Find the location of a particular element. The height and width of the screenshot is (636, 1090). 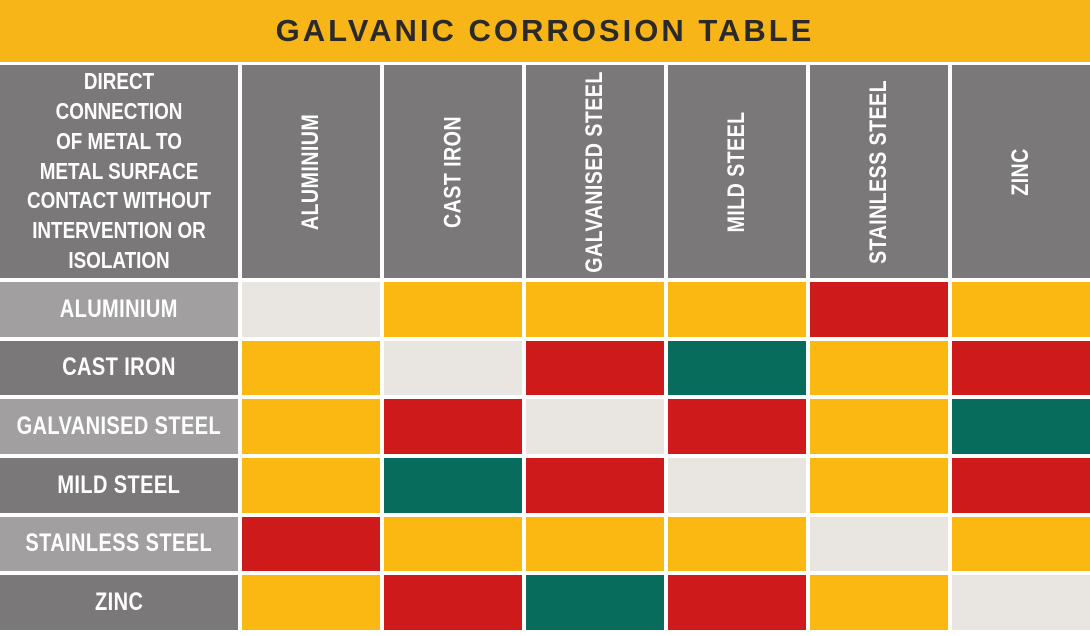

matrix-cell-stainless-steel-x-mild-steel is located at coordinates (737, 544).